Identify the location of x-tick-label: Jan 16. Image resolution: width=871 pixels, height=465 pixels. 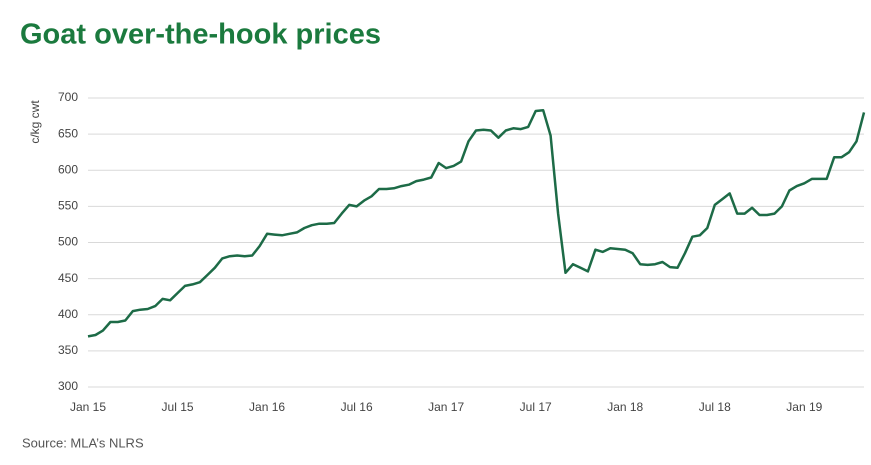
(267, 407).